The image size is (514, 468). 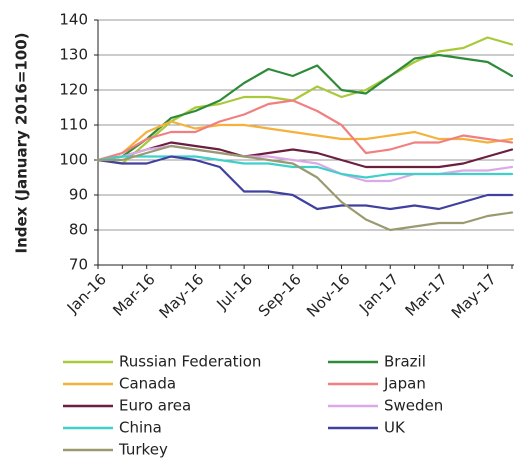 I want to click on y-tick-label: 100, so click(x=73, y=160).